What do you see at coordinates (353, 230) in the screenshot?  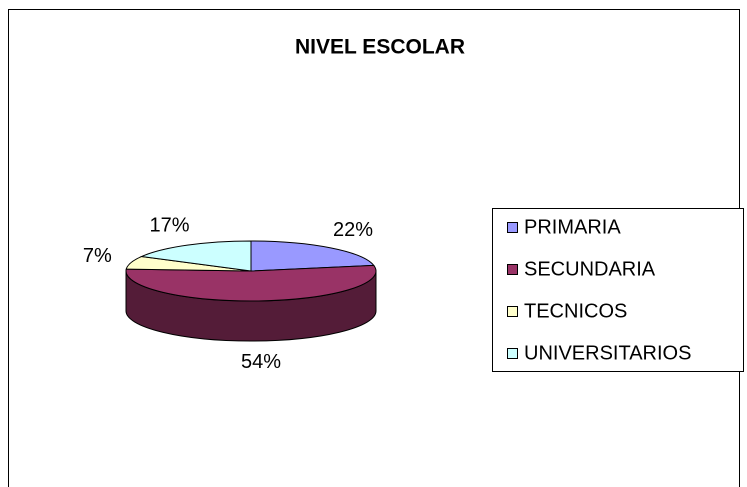 I see `data-label: 22%` at bounding box center [353, 230].